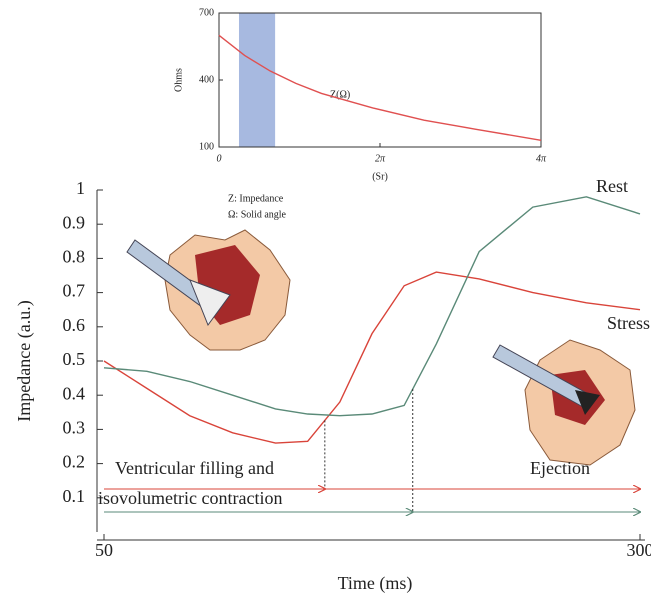  Describe the element at coordinates (80, 188) in the screenshot. I see `y-tick-label: 1` at that location.